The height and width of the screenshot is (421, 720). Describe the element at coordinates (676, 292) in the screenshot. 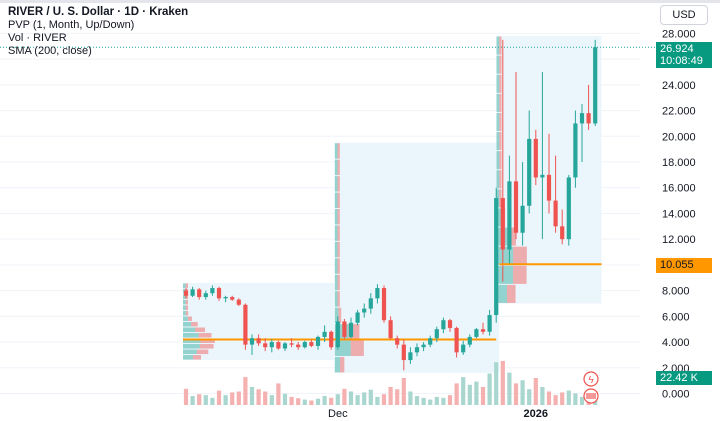

I see `price-tick-label: 8.000` at that location.